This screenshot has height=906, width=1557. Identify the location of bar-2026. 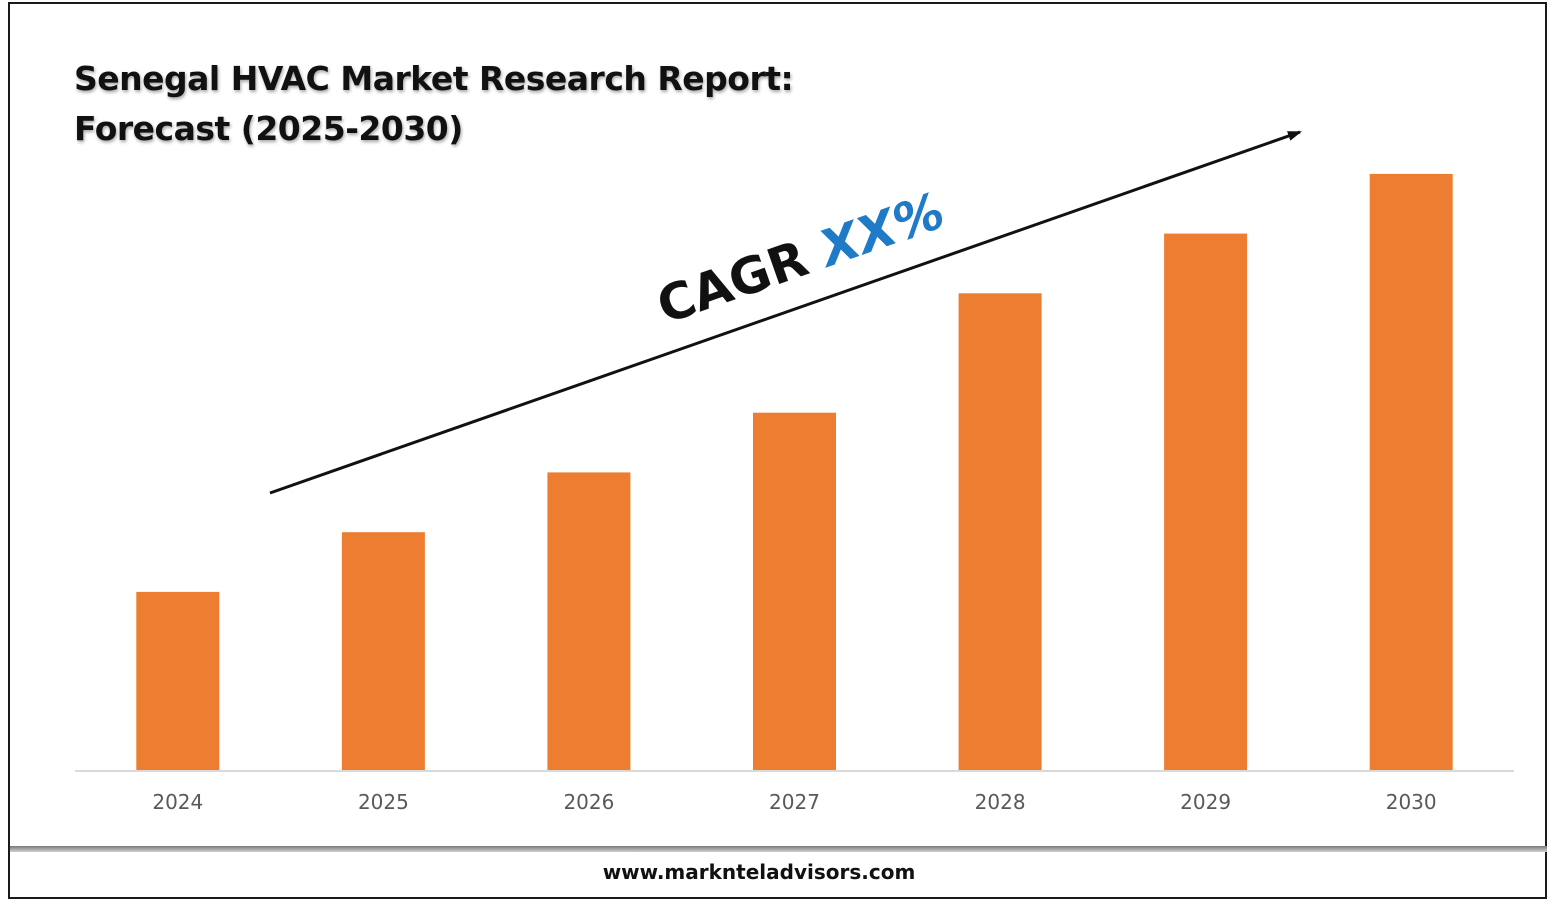
(589, 621).